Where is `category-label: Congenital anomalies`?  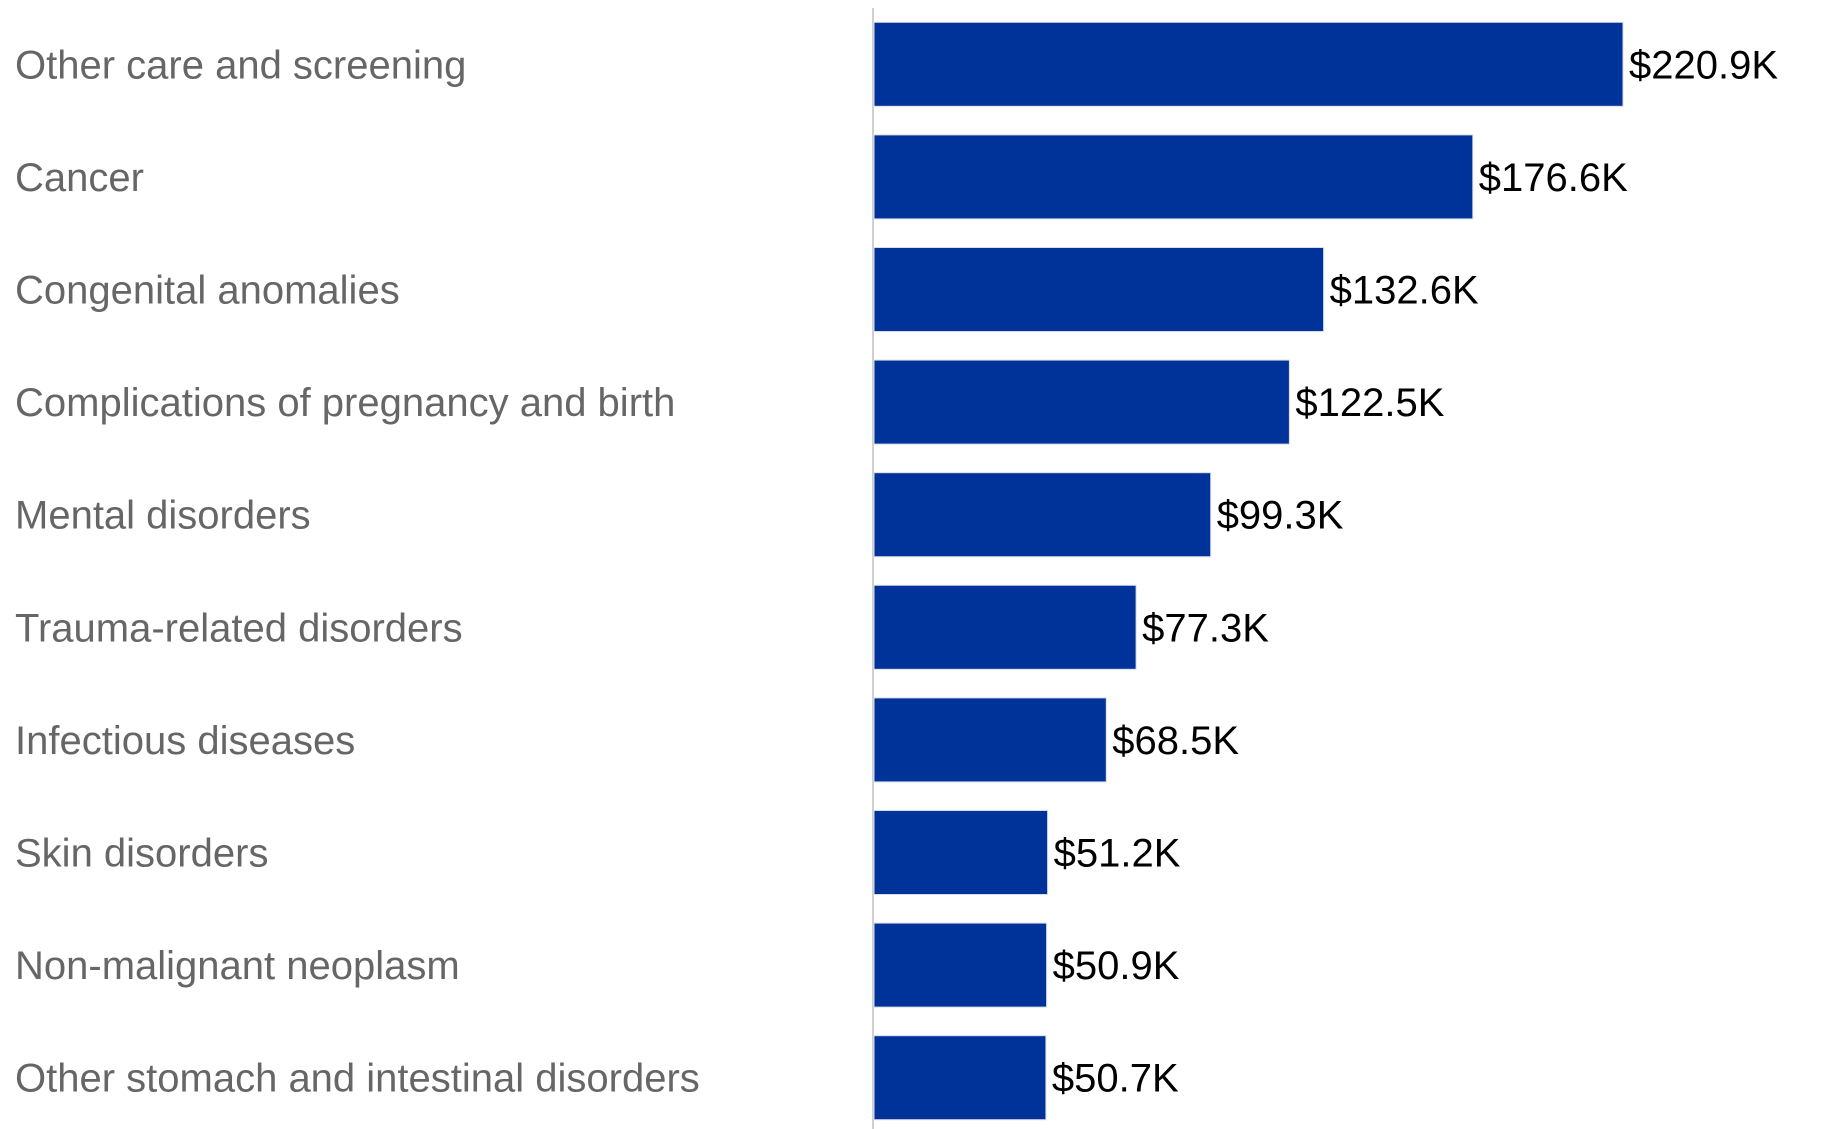 category-label: Congenital anomalies is located at coordinates (207, 291).